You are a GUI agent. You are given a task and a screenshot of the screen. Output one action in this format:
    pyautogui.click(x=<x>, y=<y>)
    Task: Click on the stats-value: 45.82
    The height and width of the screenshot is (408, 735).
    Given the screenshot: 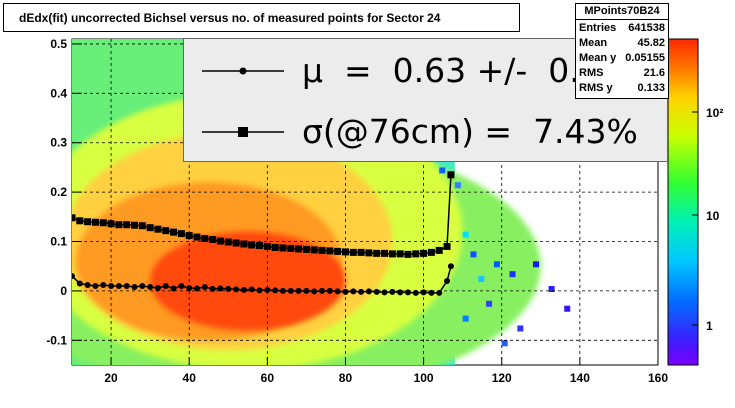 What is the action you would take?
    pyautogui.click(x=651, y=43)
    